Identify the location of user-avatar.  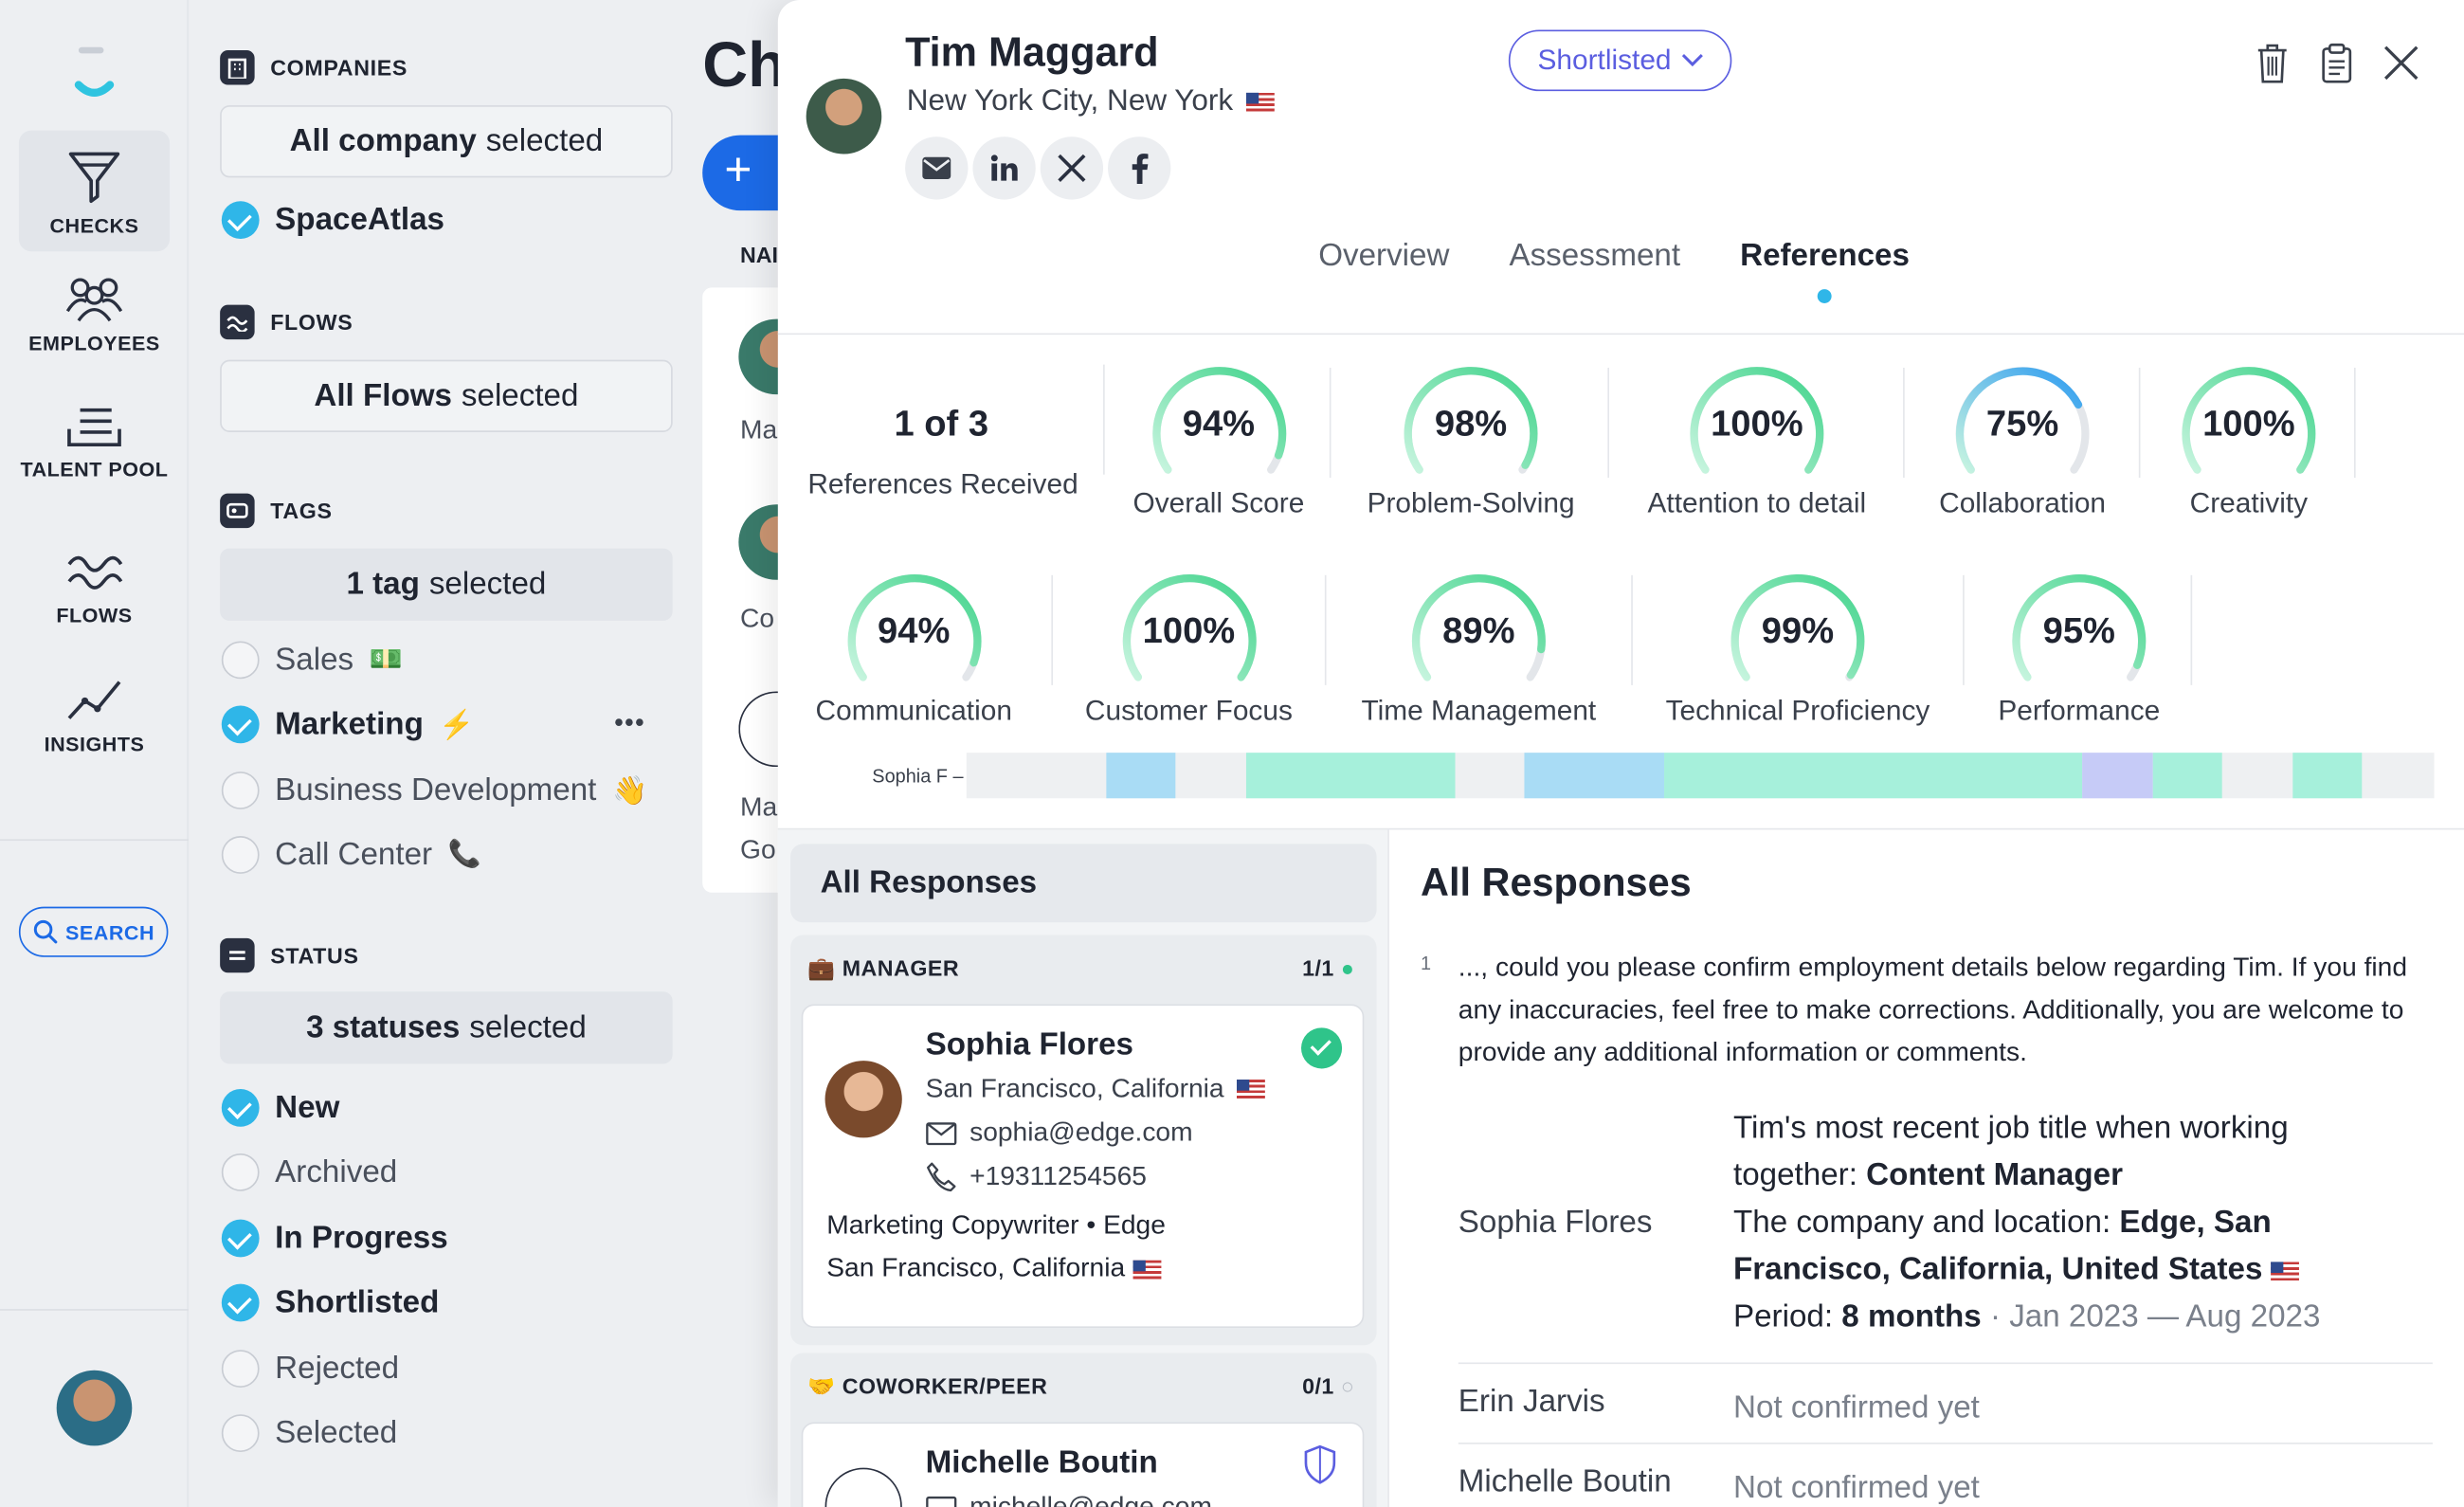
(94, 1408).